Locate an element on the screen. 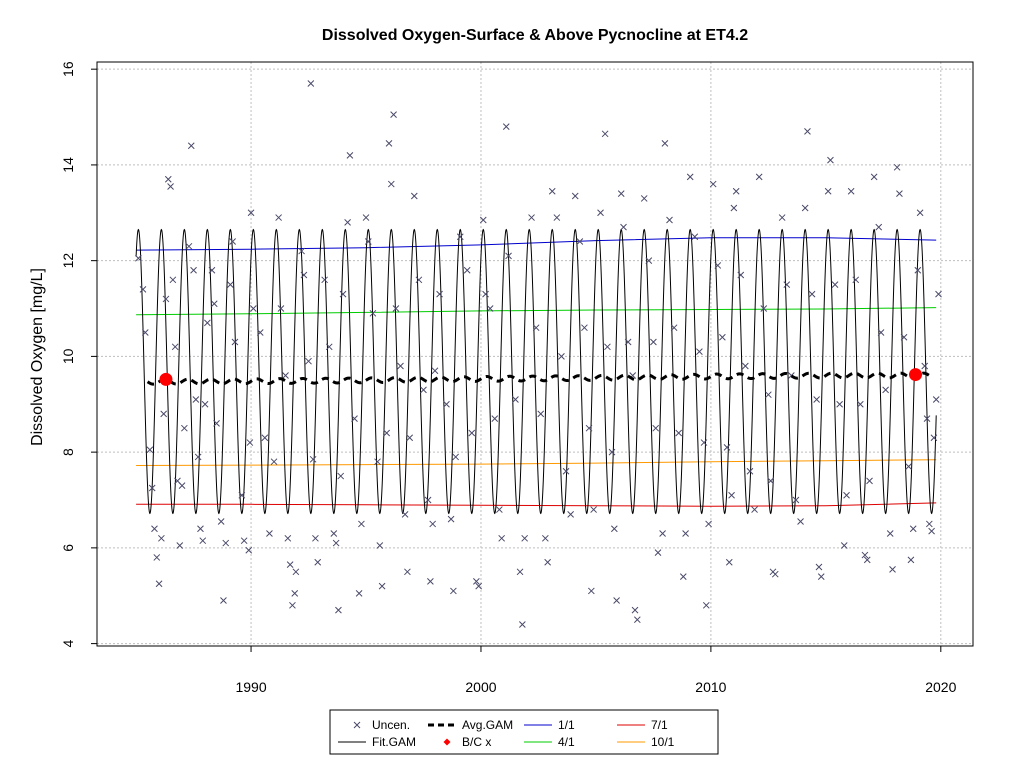  legend-label: 7/1 is located at coordinates (659, 725).